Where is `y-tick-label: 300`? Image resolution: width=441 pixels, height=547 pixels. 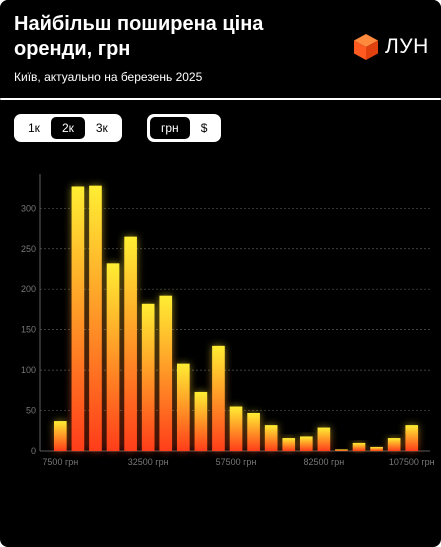
y-tick-label: 300 is located at coordinates (28, 208).